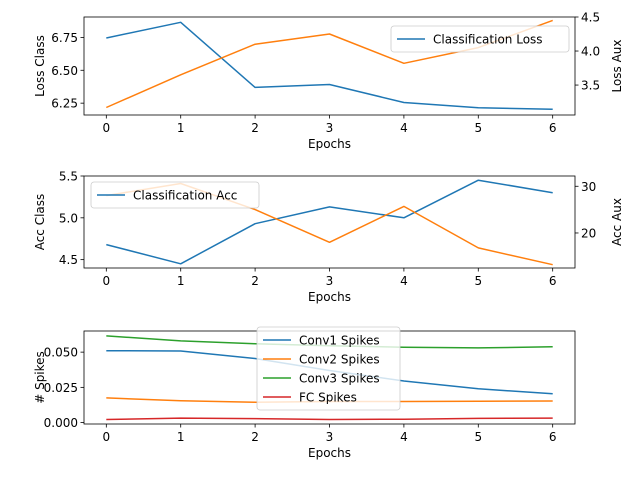  Describe the element at coordinates (339, 379) in the screenshot. I see `legend-label: Conv3 Spikes` at that location.